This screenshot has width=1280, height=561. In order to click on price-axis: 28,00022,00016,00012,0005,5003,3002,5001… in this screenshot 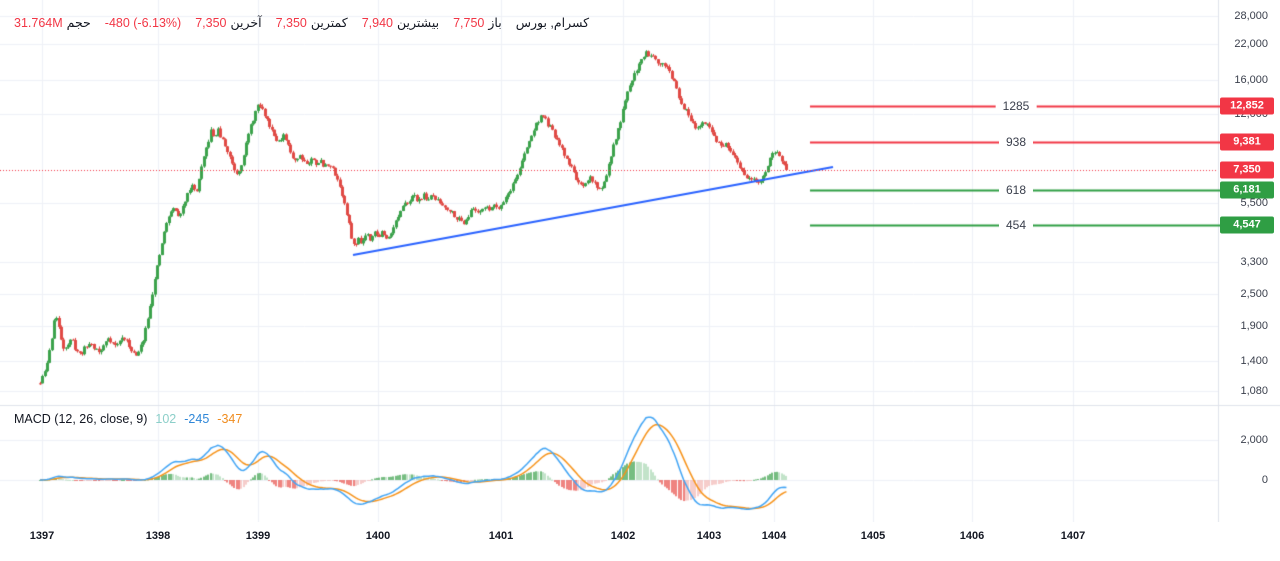, I will do `click(1249, 261)`.